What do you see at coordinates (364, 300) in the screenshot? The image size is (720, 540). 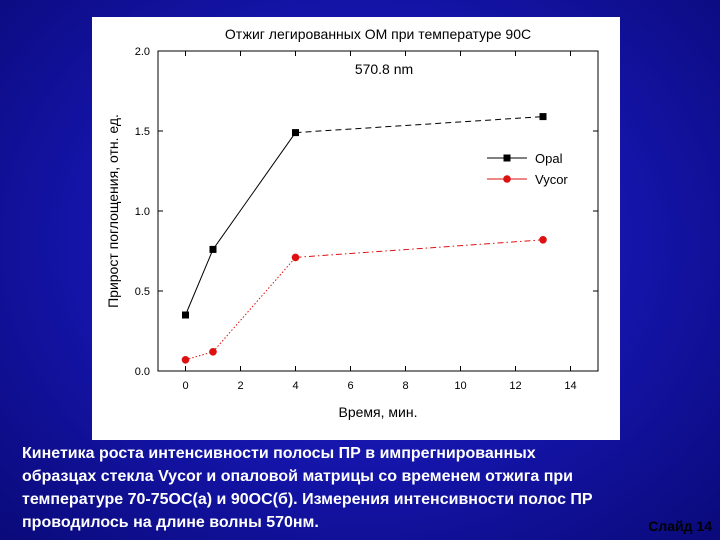 I see `series-vycor` at bounding box center [364, 300].